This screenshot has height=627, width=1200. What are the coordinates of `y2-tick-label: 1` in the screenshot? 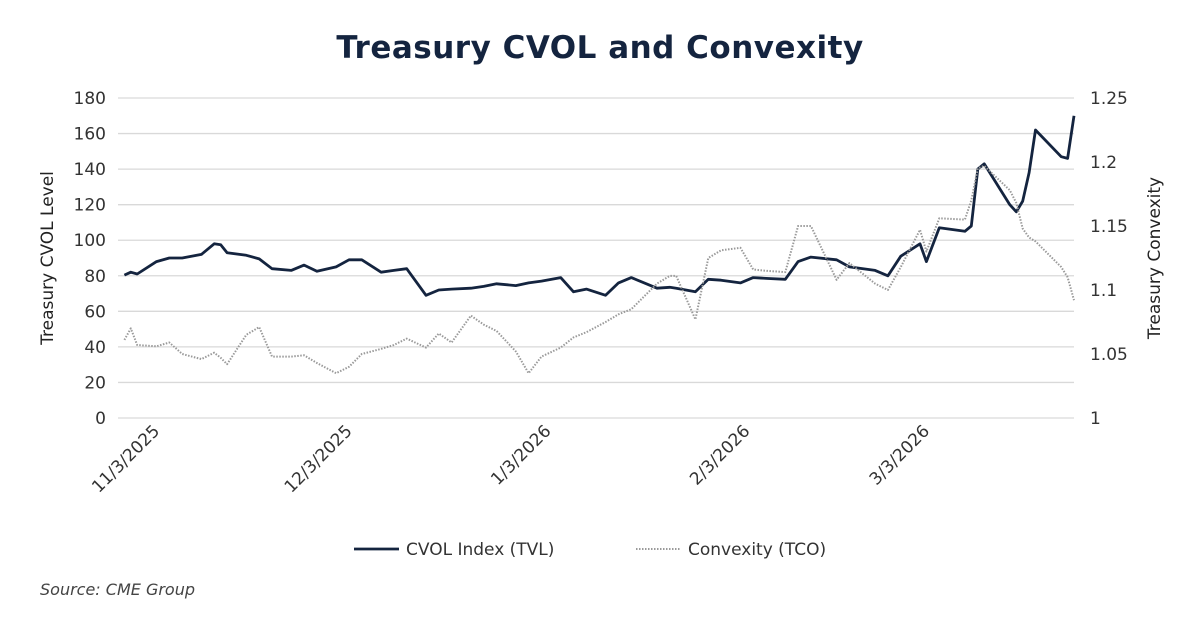 It's located at (1095, 419).